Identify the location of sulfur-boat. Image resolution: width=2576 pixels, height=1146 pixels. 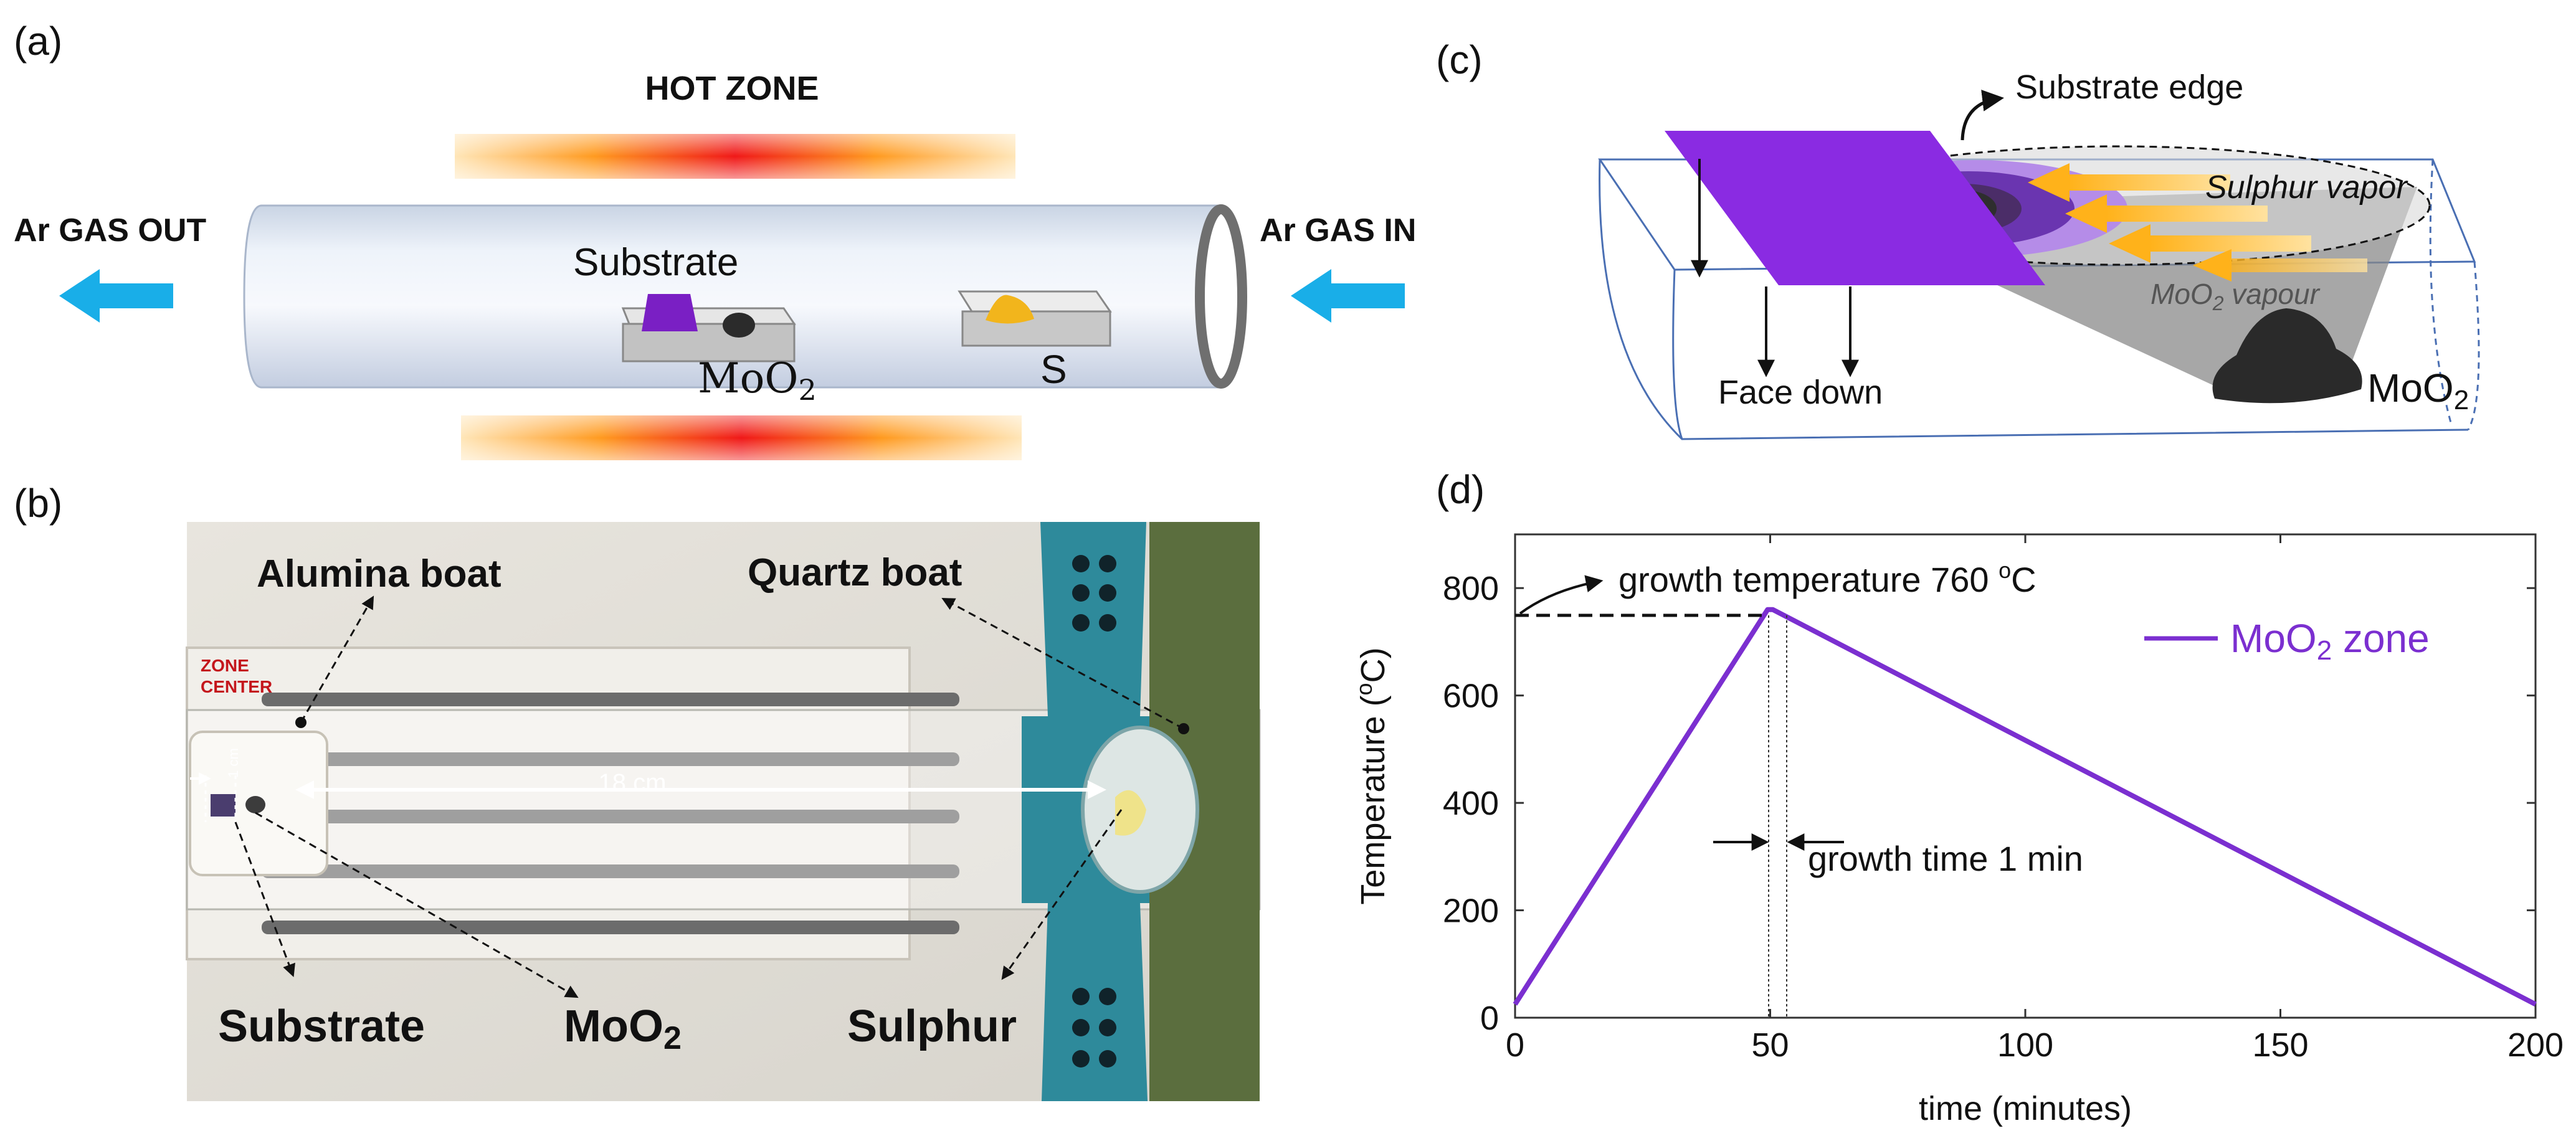
(1035, 318).